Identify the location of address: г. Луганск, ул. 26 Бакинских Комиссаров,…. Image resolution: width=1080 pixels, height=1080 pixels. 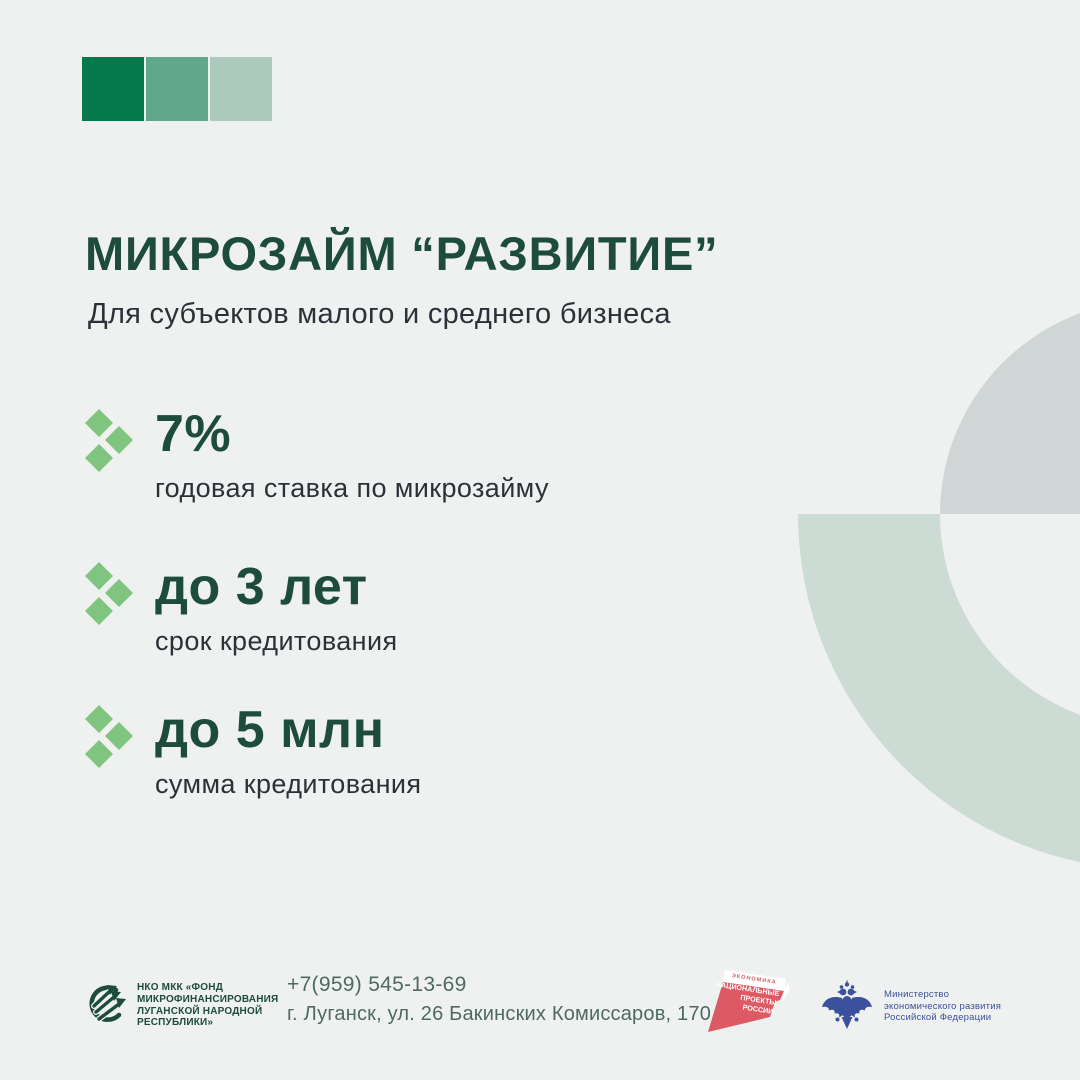
(499, 1014).